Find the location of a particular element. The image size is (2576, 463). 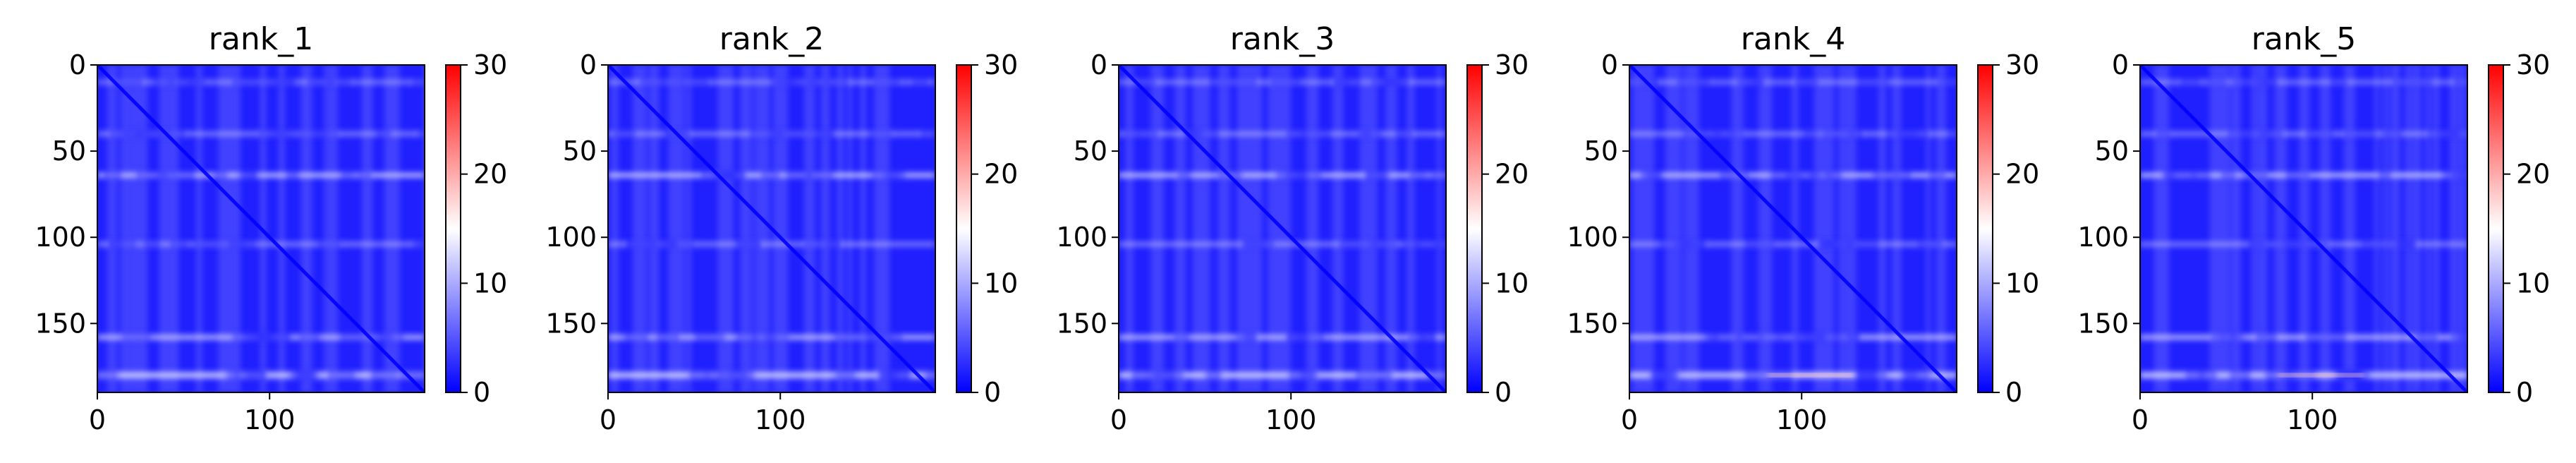

panel-title: rank_3 is located at coordinates (1282, 39).